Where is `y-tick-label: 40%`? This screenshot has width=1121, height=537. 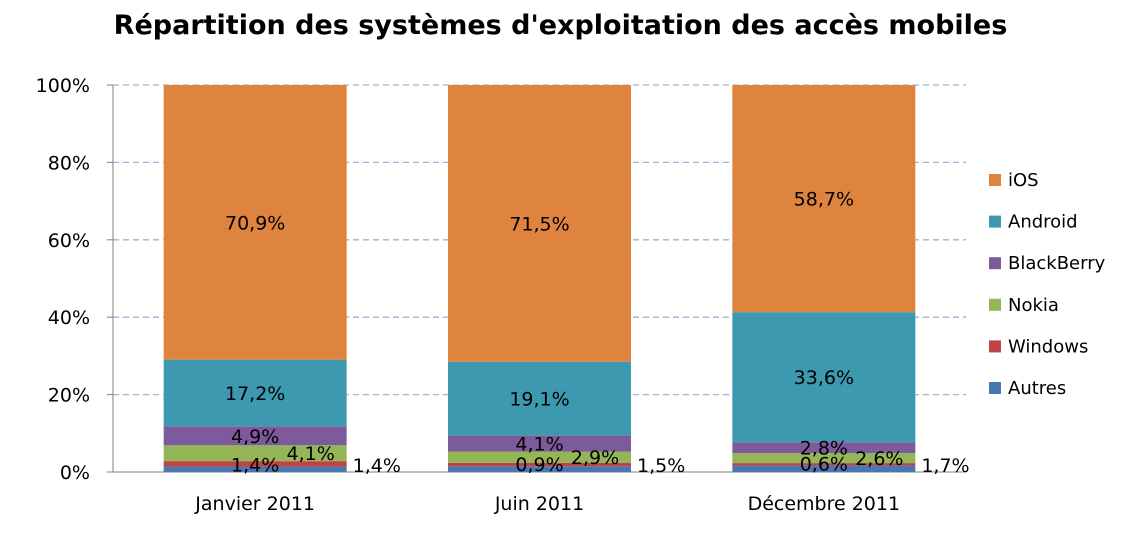
y-tick-label: 40% is located at coordinates (69, 318).